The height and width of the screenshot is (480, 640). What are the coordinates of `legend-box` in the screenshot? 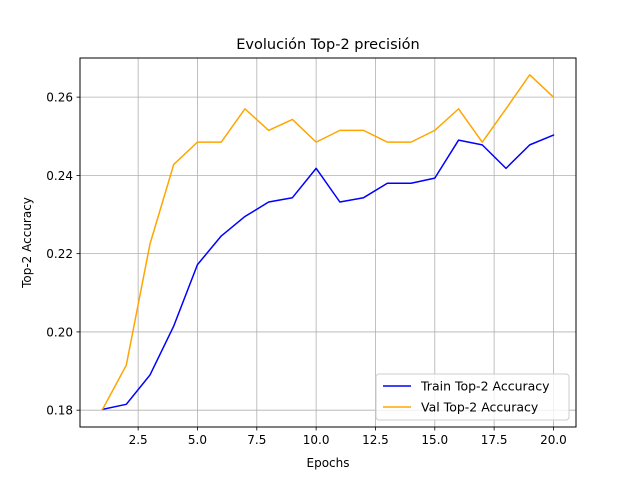 It's located at (472, 397).